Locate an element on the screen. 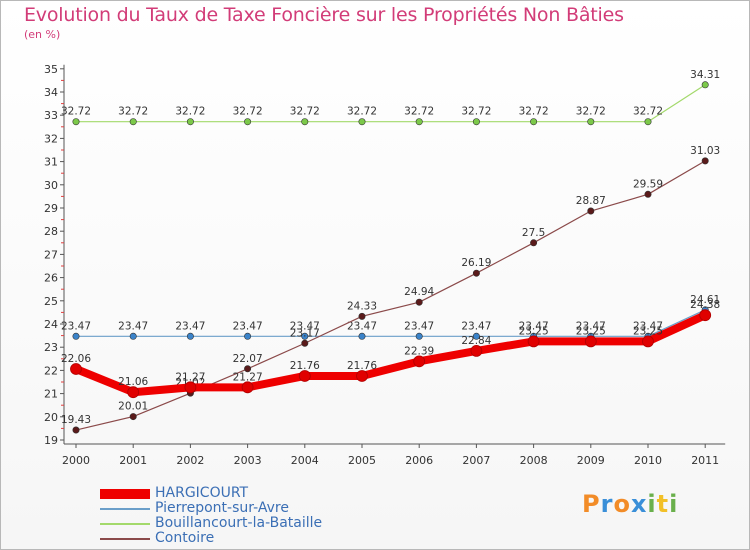  y-tick-label: 32 is located at coordinates (51, 138).